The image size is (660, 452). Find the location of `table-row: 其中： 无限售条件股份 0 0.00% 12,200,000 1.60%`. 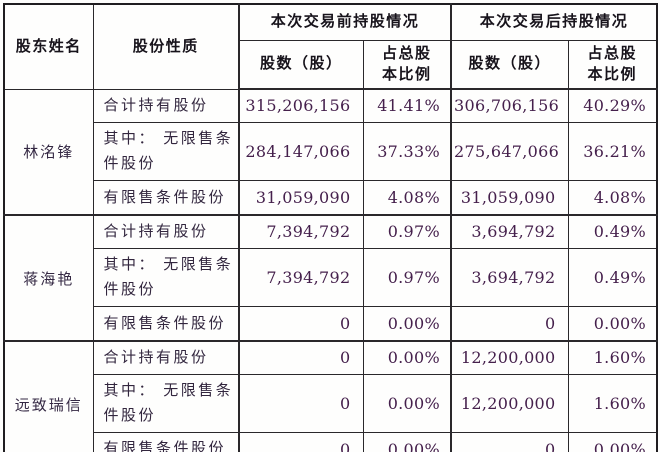

table-row: 其中： 无限售条件股份 0 0.00% 12,200,000 1.60% is located at coordinates (331, 403).